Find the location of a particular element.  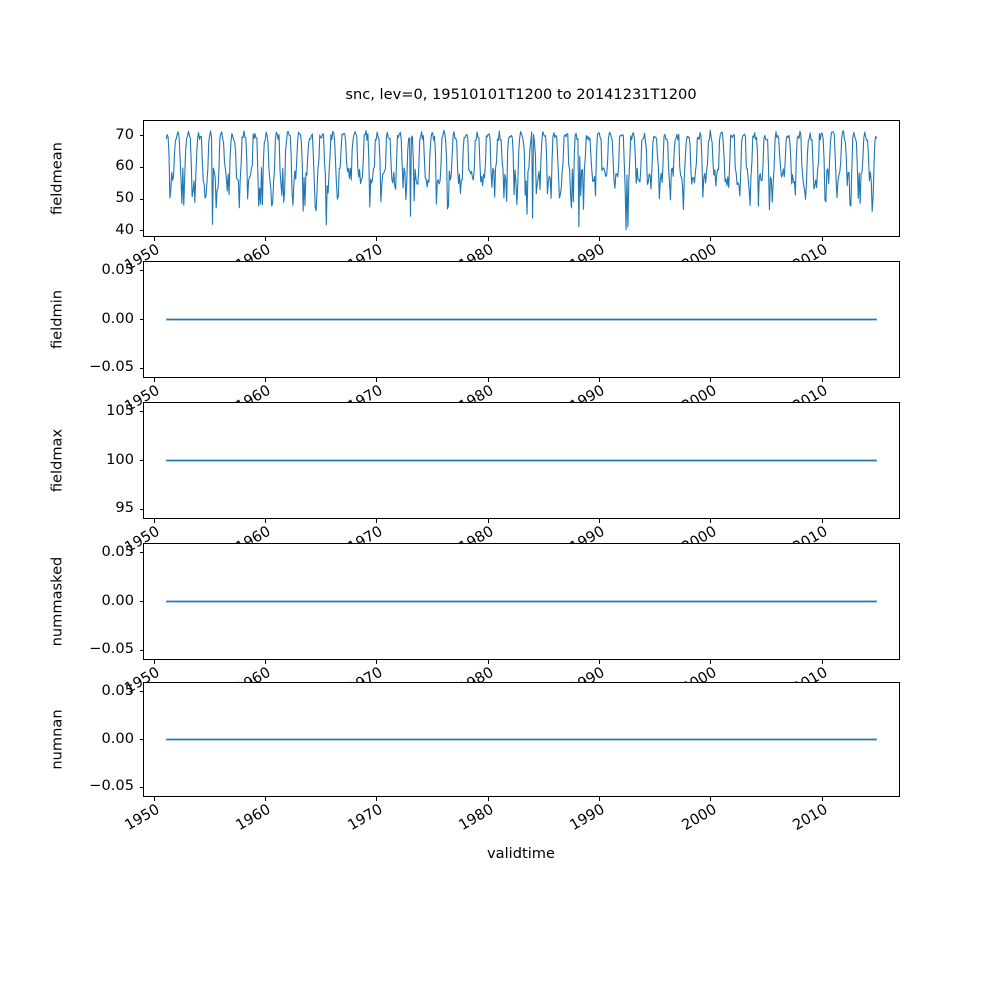

x-tick-label: 1970 is located at coordinates (365, 817).